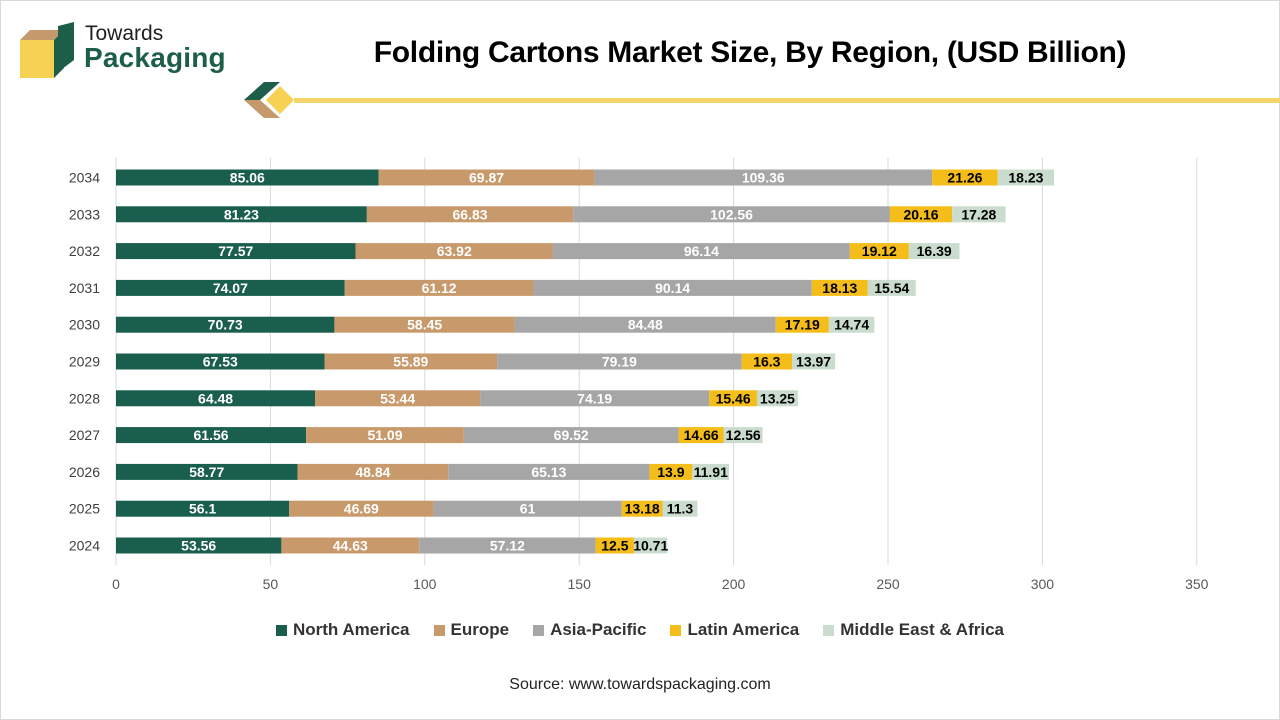 The width and height of the screenshot is (1280, 720). I want to click on legend-item: Latin America, so click(734, 630).